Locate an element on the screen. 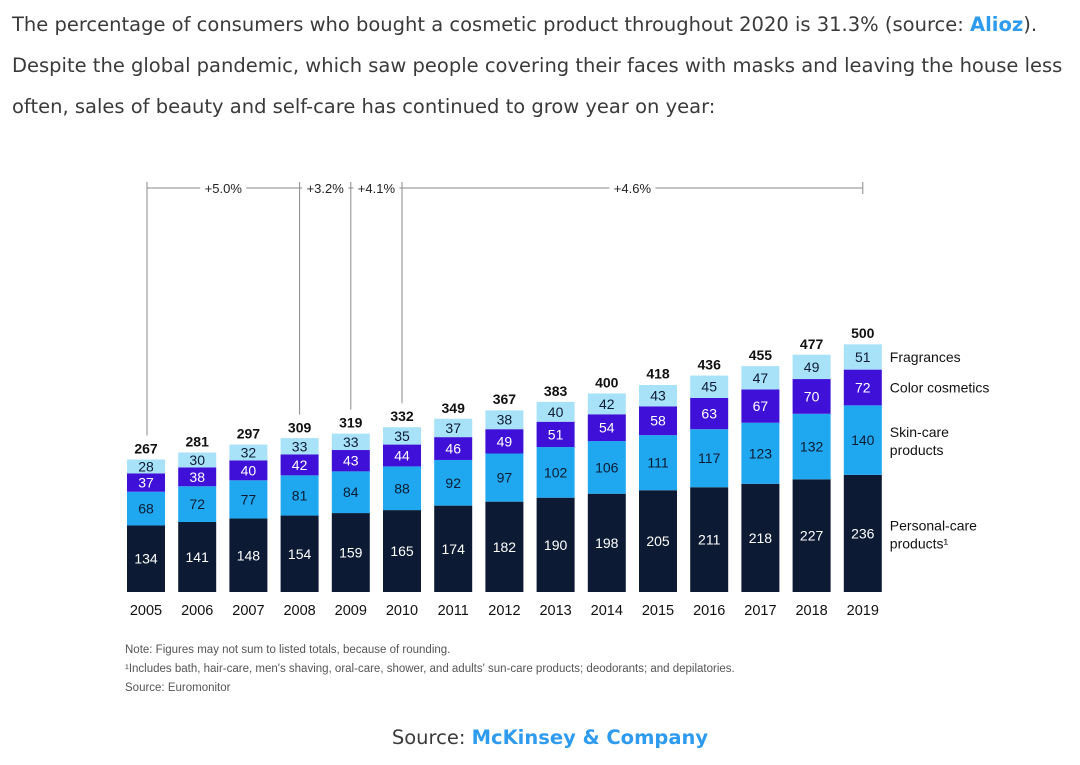 The image size is (1080, 765). data-label-2008-1: 81 is located at coordinates (300, 495).